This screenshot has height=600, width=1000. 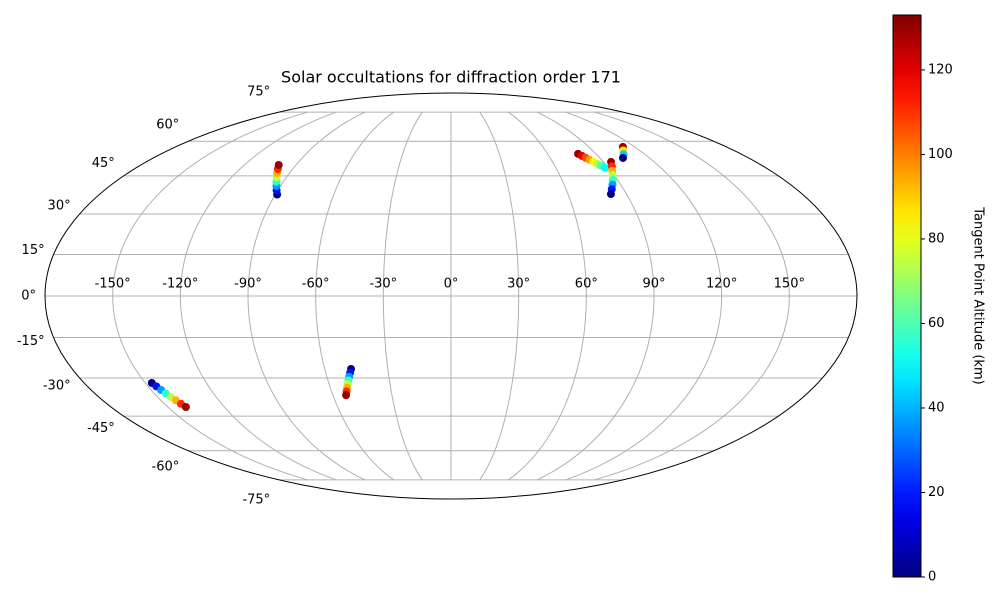 What do you see at coordinates (940, 69) in the screenshot?
I see `colorbar-tick-label: 120` at bounding box center [940, 69].